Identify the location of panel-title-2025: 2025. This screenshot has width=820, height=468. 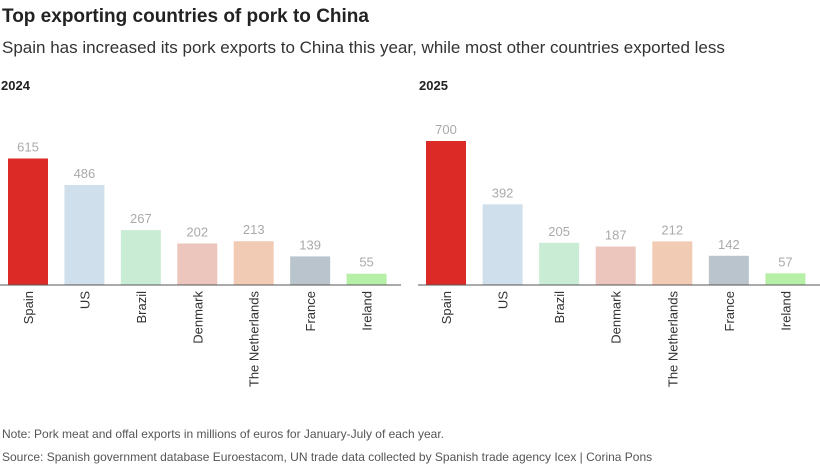
(433, 85).